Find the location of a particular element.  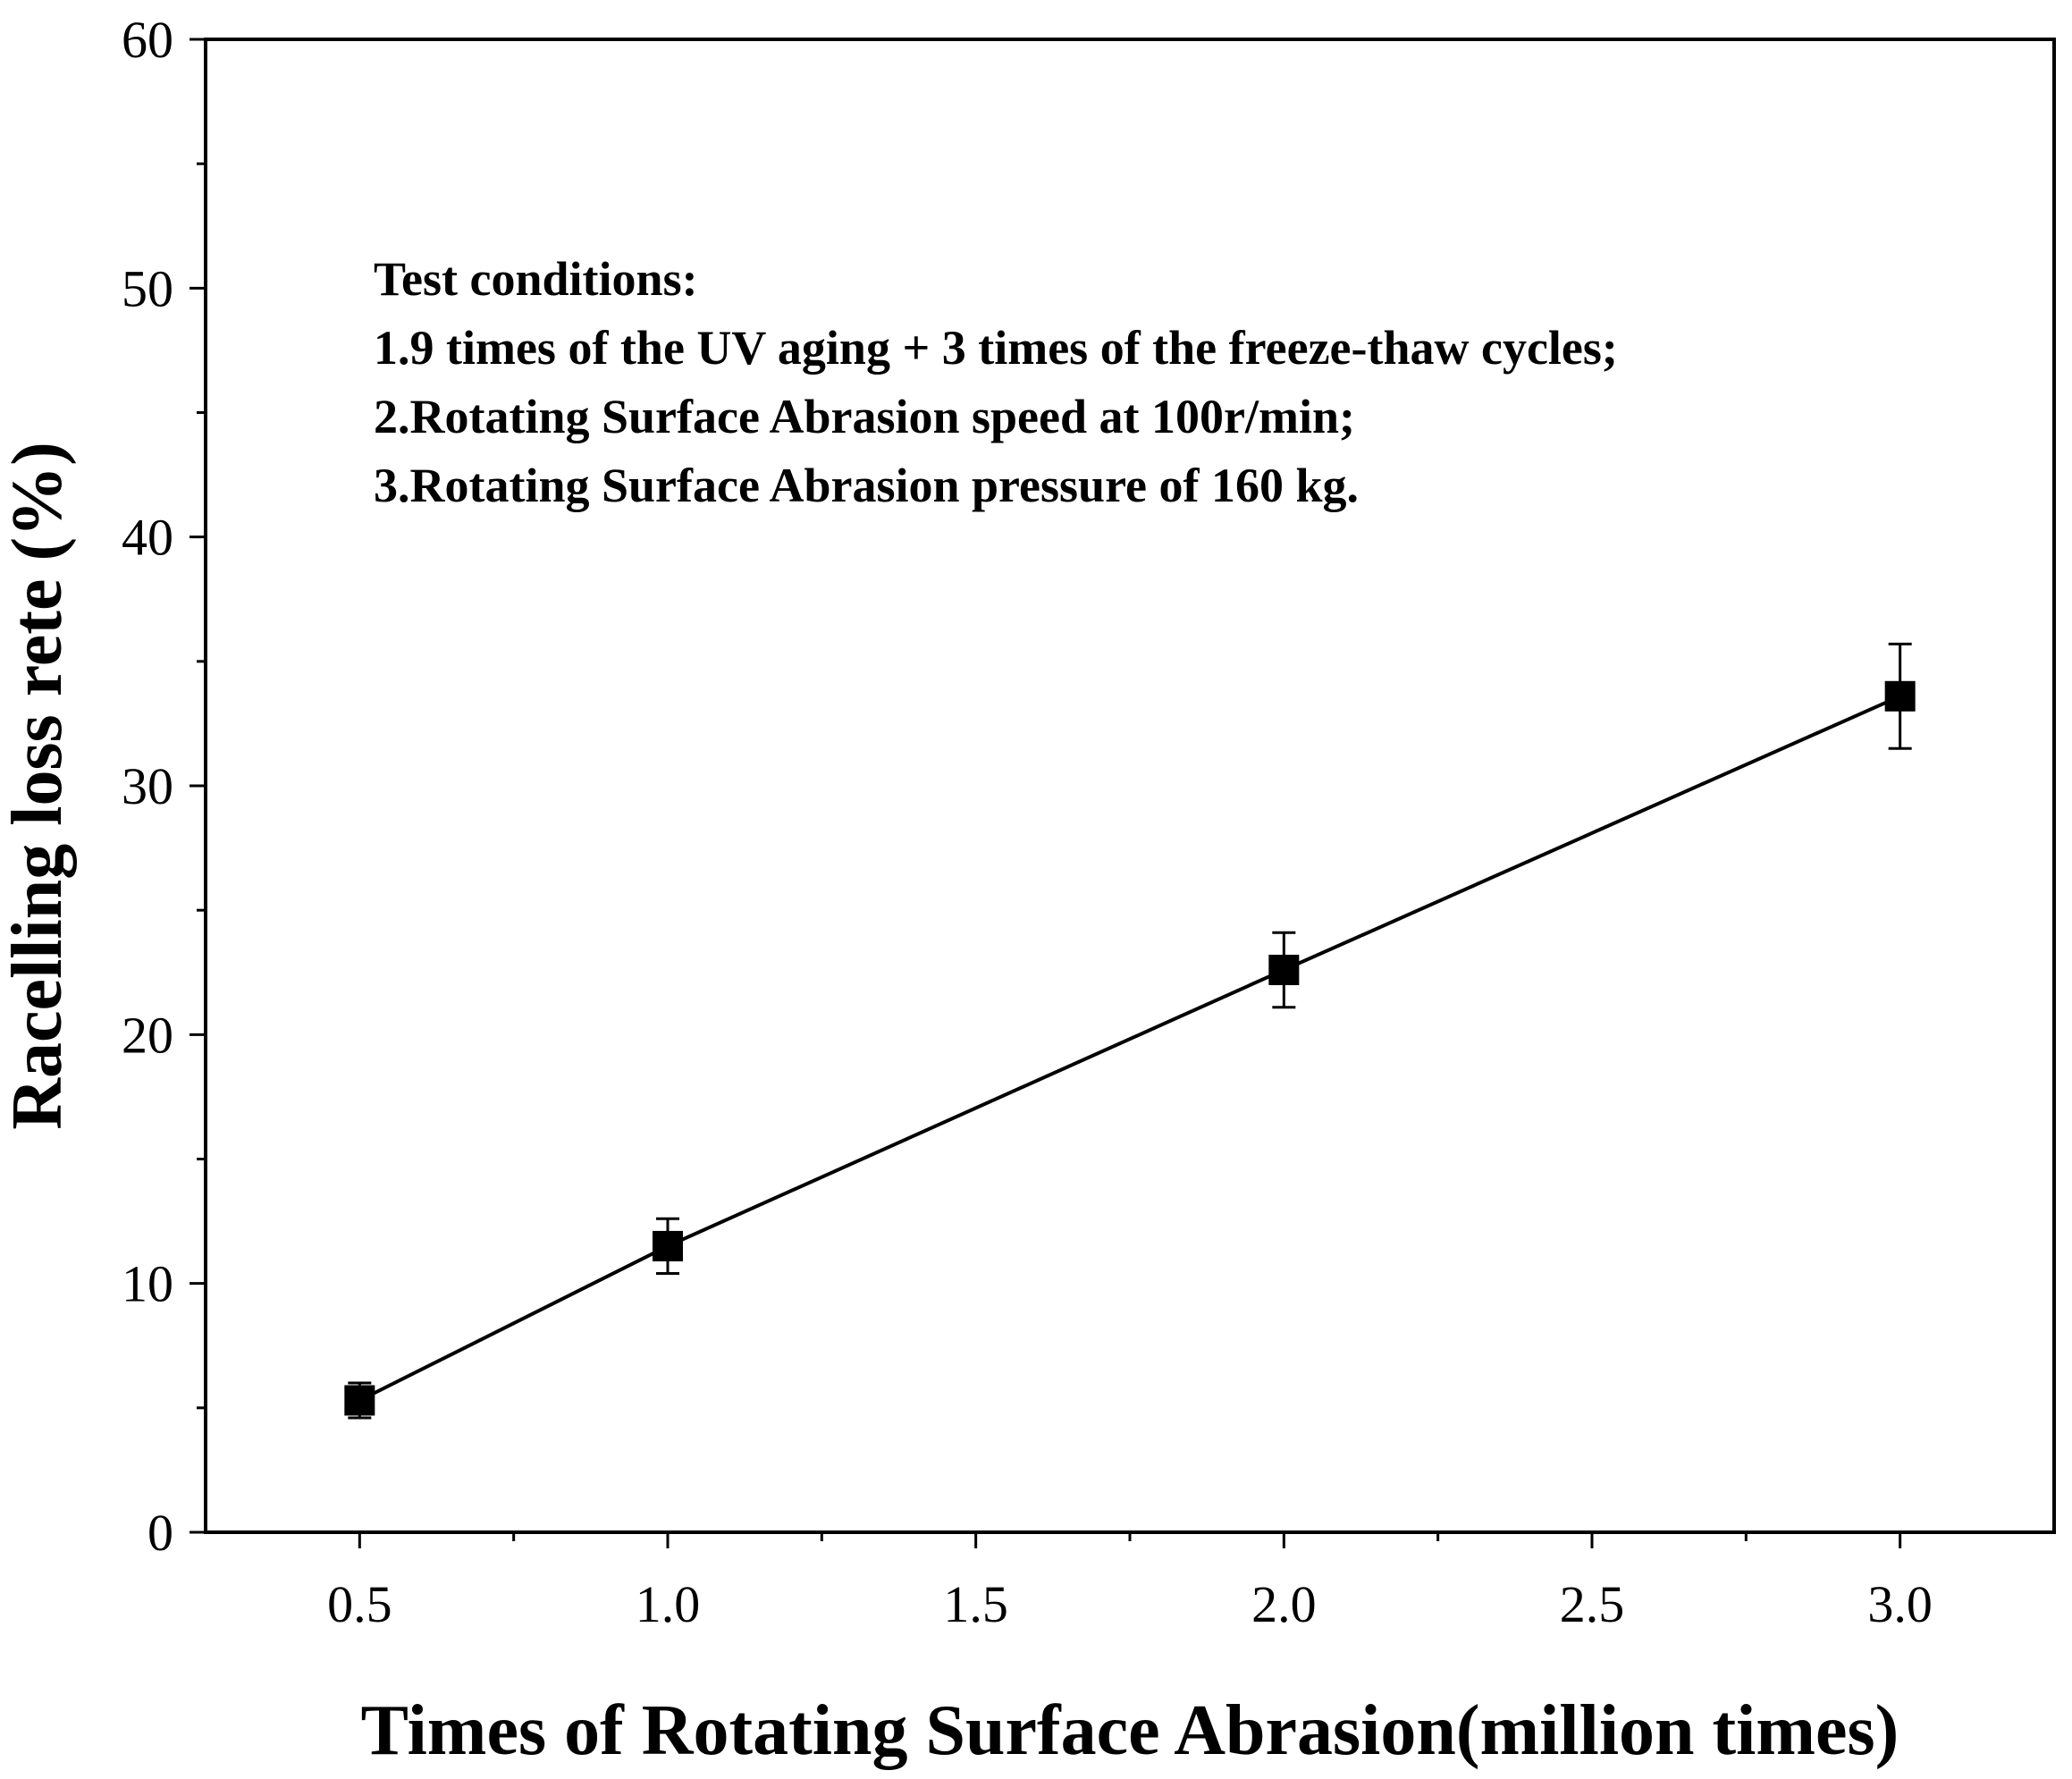

y-tick-label: 60 is located at coordinates (147, 40).